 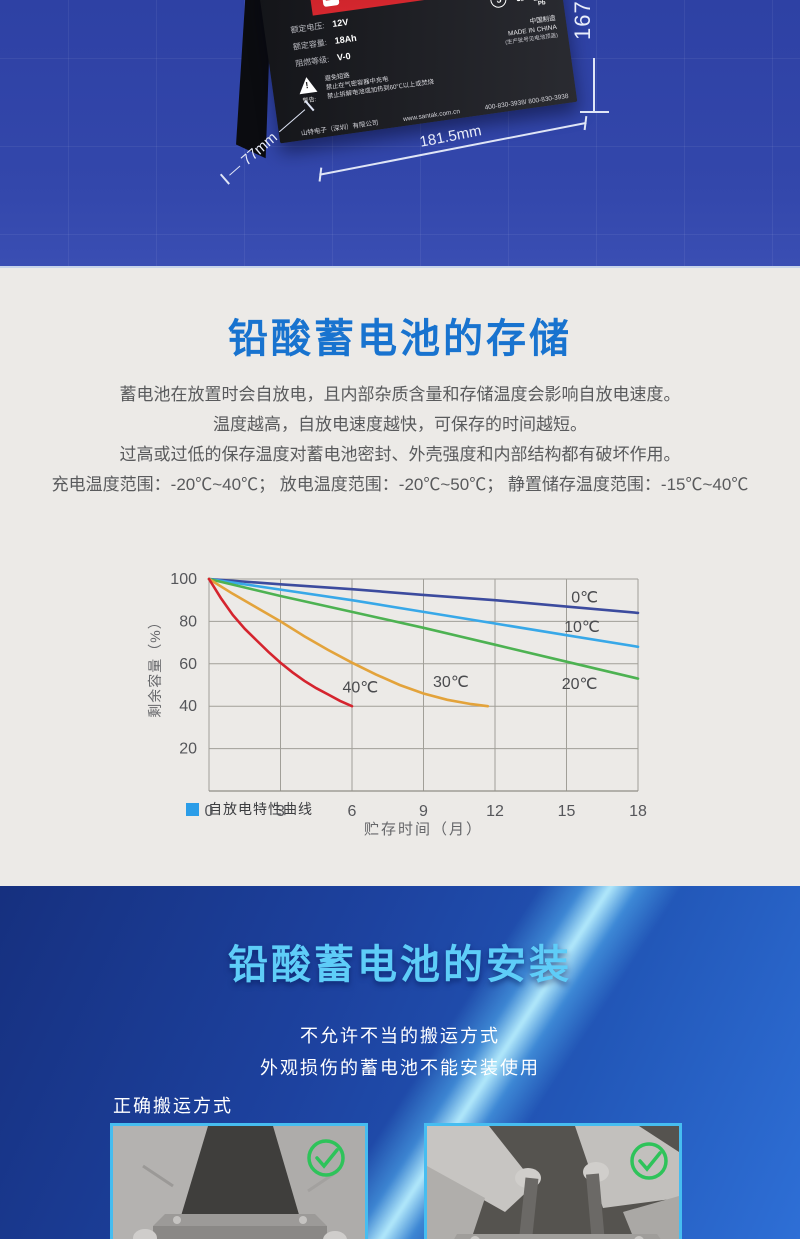 I want to click on svg-text: 9, so click(x=423, y=811).